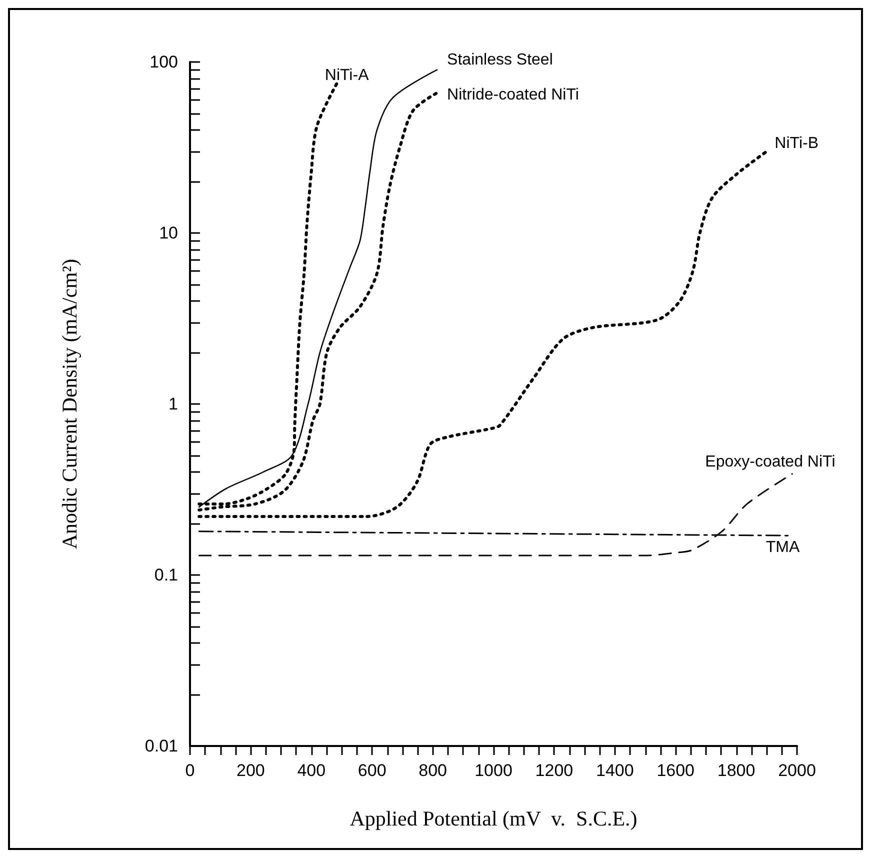 Image resolution: width=873 pixels, height=860 pixels. What do you see at coordinates (797, 770) in the screenshot?
I see `x-tick-label: 2000` at bounding box center [797, 770].